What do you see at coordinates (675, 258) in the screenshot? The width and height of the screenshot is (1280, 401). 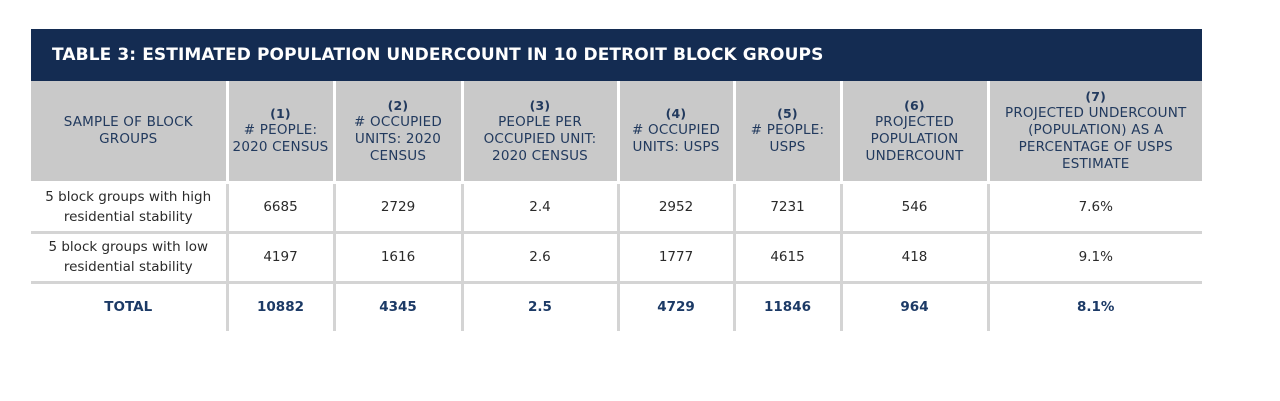 I see `table-cell: 1777` at bounding box center [675, 258].